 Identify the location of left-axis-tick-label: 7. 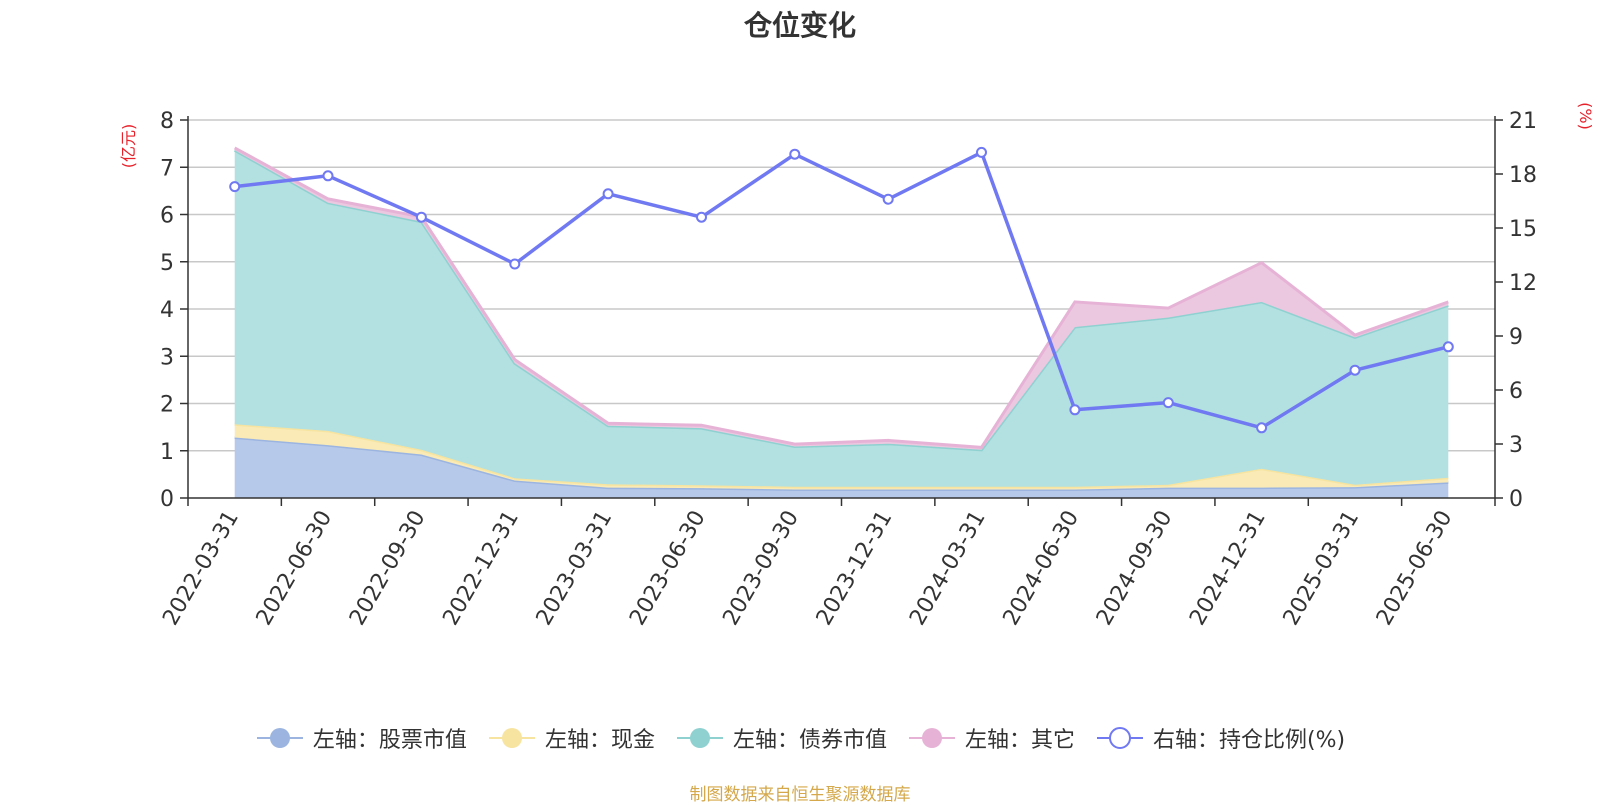
(167, 168).